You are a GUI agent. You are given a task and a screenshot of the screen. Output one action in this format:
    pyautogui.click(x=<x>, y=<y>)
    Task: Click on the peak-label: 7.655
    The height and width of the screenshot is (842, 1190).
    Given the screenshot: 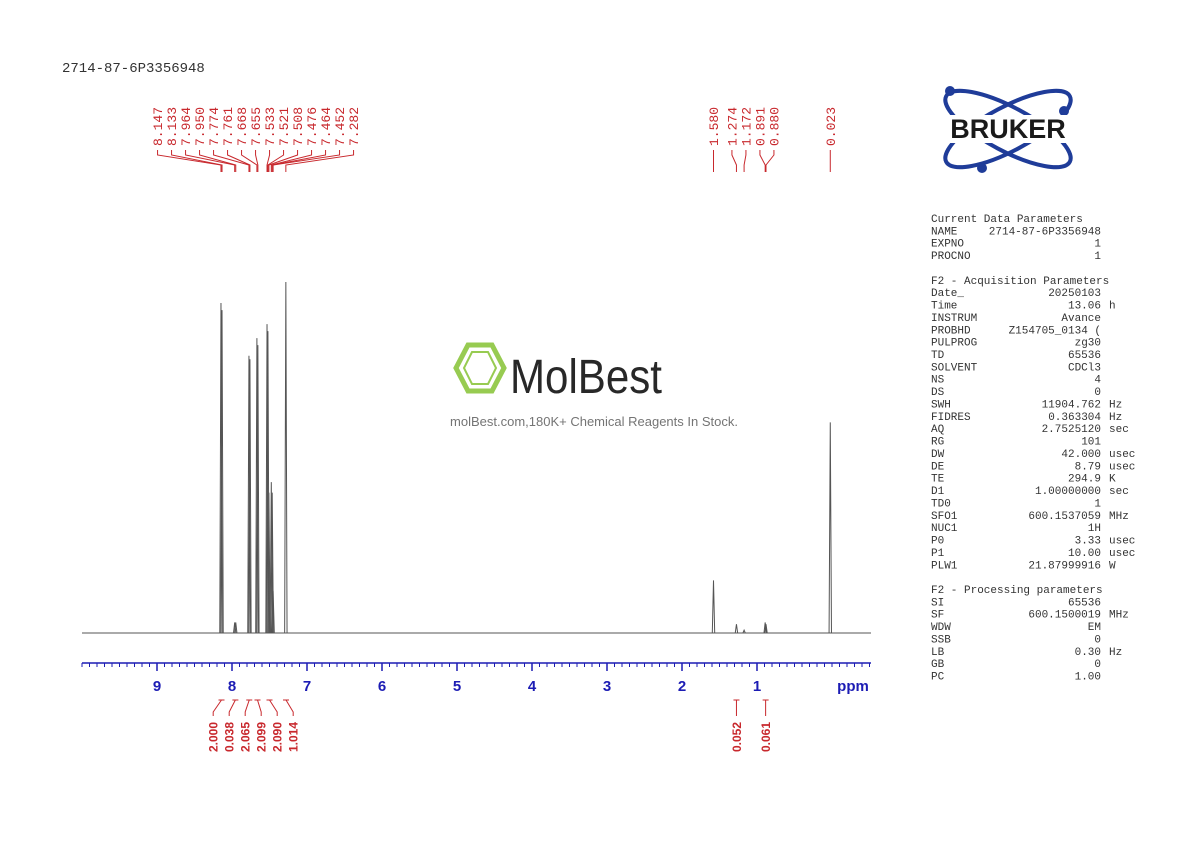 What is the action you would take?
    pyautogui.click(x=256, y=126)
    